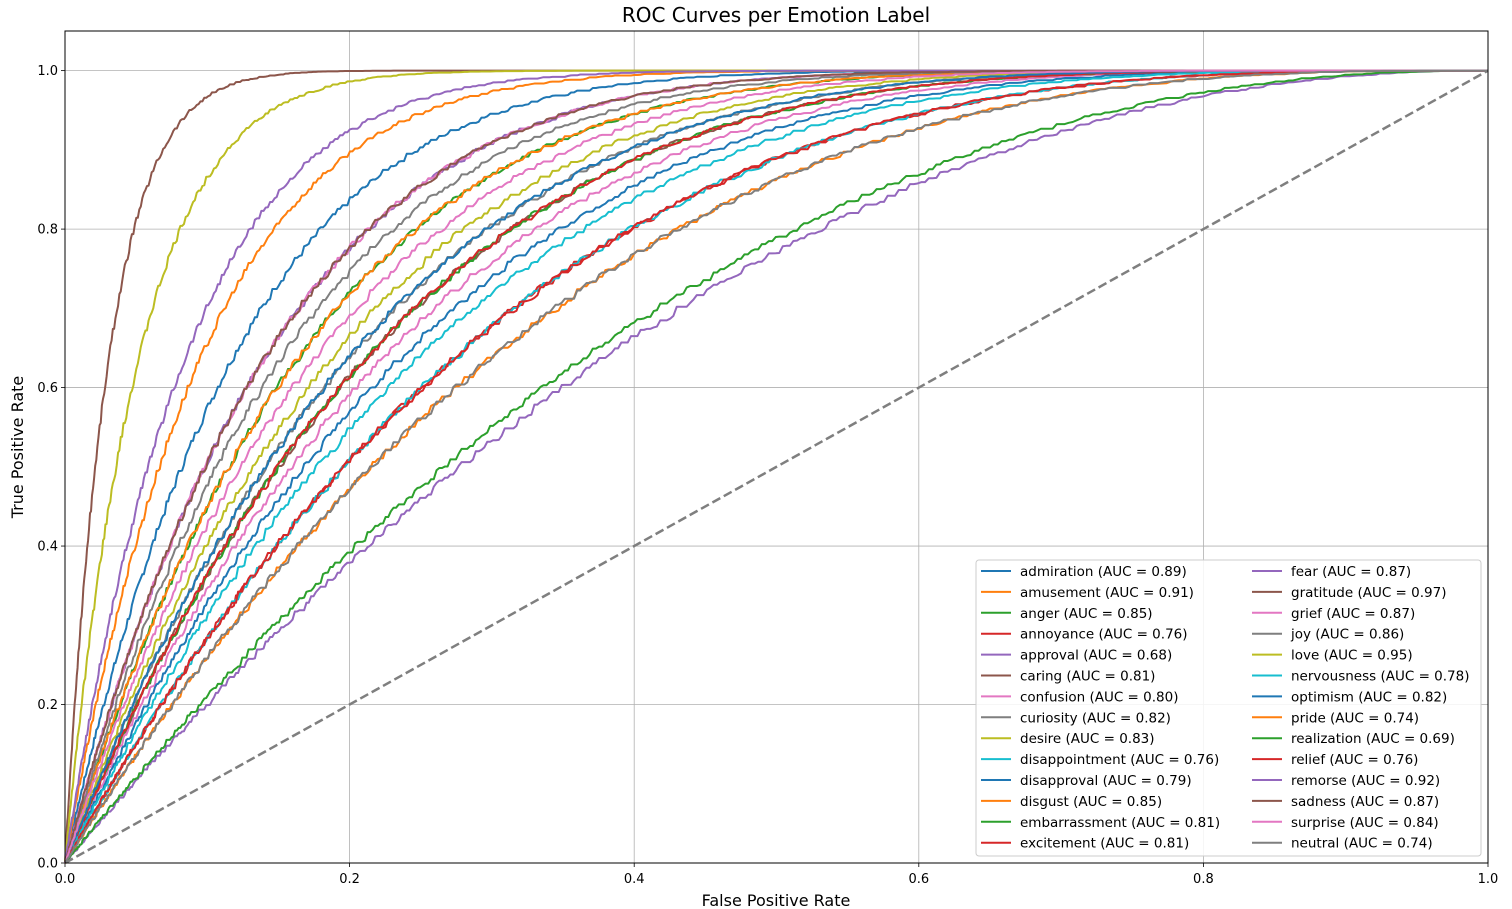  What do you see at coordinates (65, 879) in the screenshot?
I see `x-tick-label: 0.0` at bounding box center [65, 879].